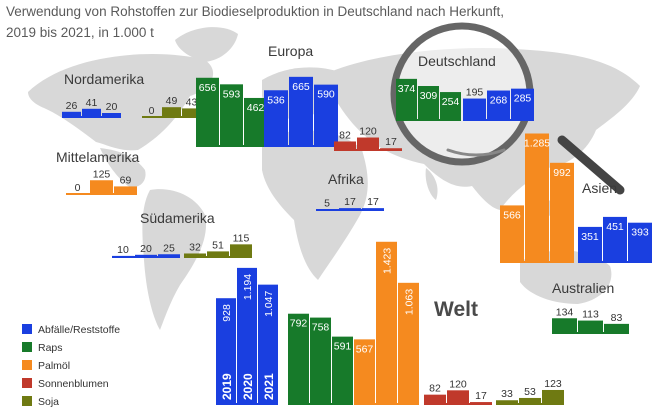 The height and width of the screenshot is (411, 664). Describe the element at coordinates (617, 318) in the screenshot. I see `value-label-australien-raps-2021: 83` at that location.